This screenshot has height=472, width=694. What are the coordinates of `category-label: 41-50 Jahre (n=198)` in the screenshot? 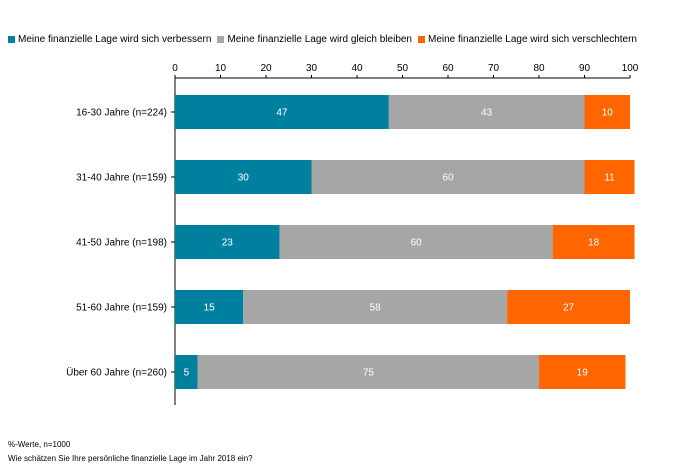 It's located at (121, 243).